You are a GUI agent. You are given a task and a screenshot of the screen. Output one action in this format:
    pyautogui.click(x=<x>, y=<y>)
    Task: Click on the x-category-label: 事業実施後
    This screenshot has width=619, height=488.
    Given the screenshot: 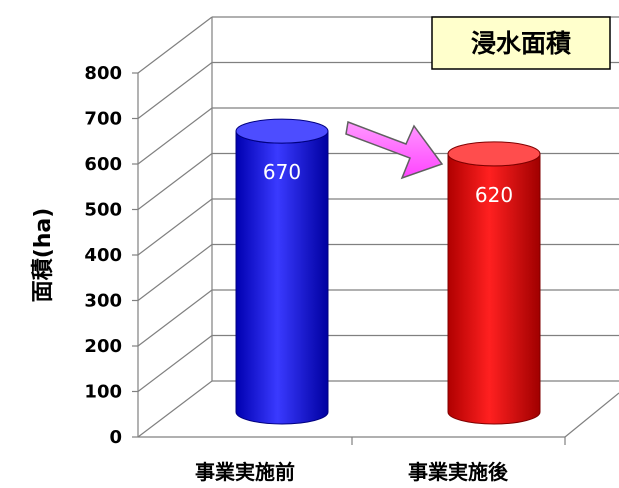 What is the action you would take?
    pyautogui.click(x=458, y=472)
    